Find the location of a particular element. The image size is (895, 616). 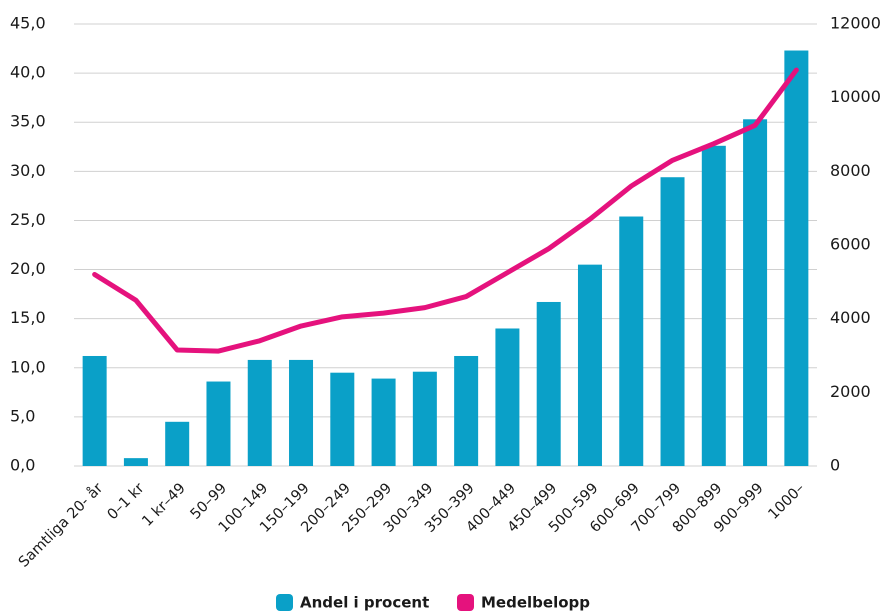

y2-tick-label: 6000 is located at coordinates (850, 244).